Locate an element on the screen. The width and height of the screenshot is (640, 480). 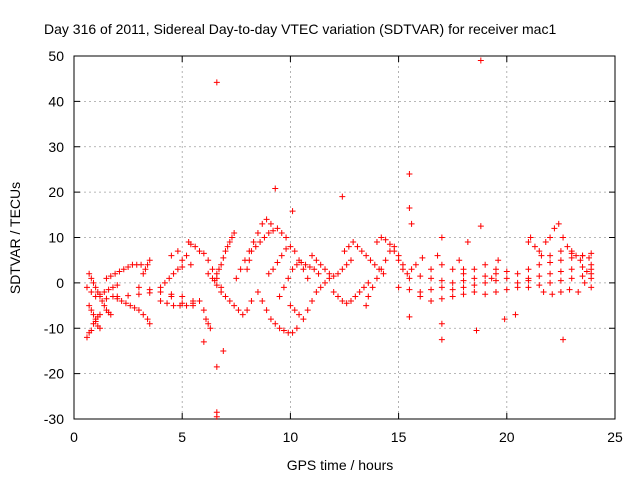
x-tick-label: 20 is located at coordinates (507, 437).